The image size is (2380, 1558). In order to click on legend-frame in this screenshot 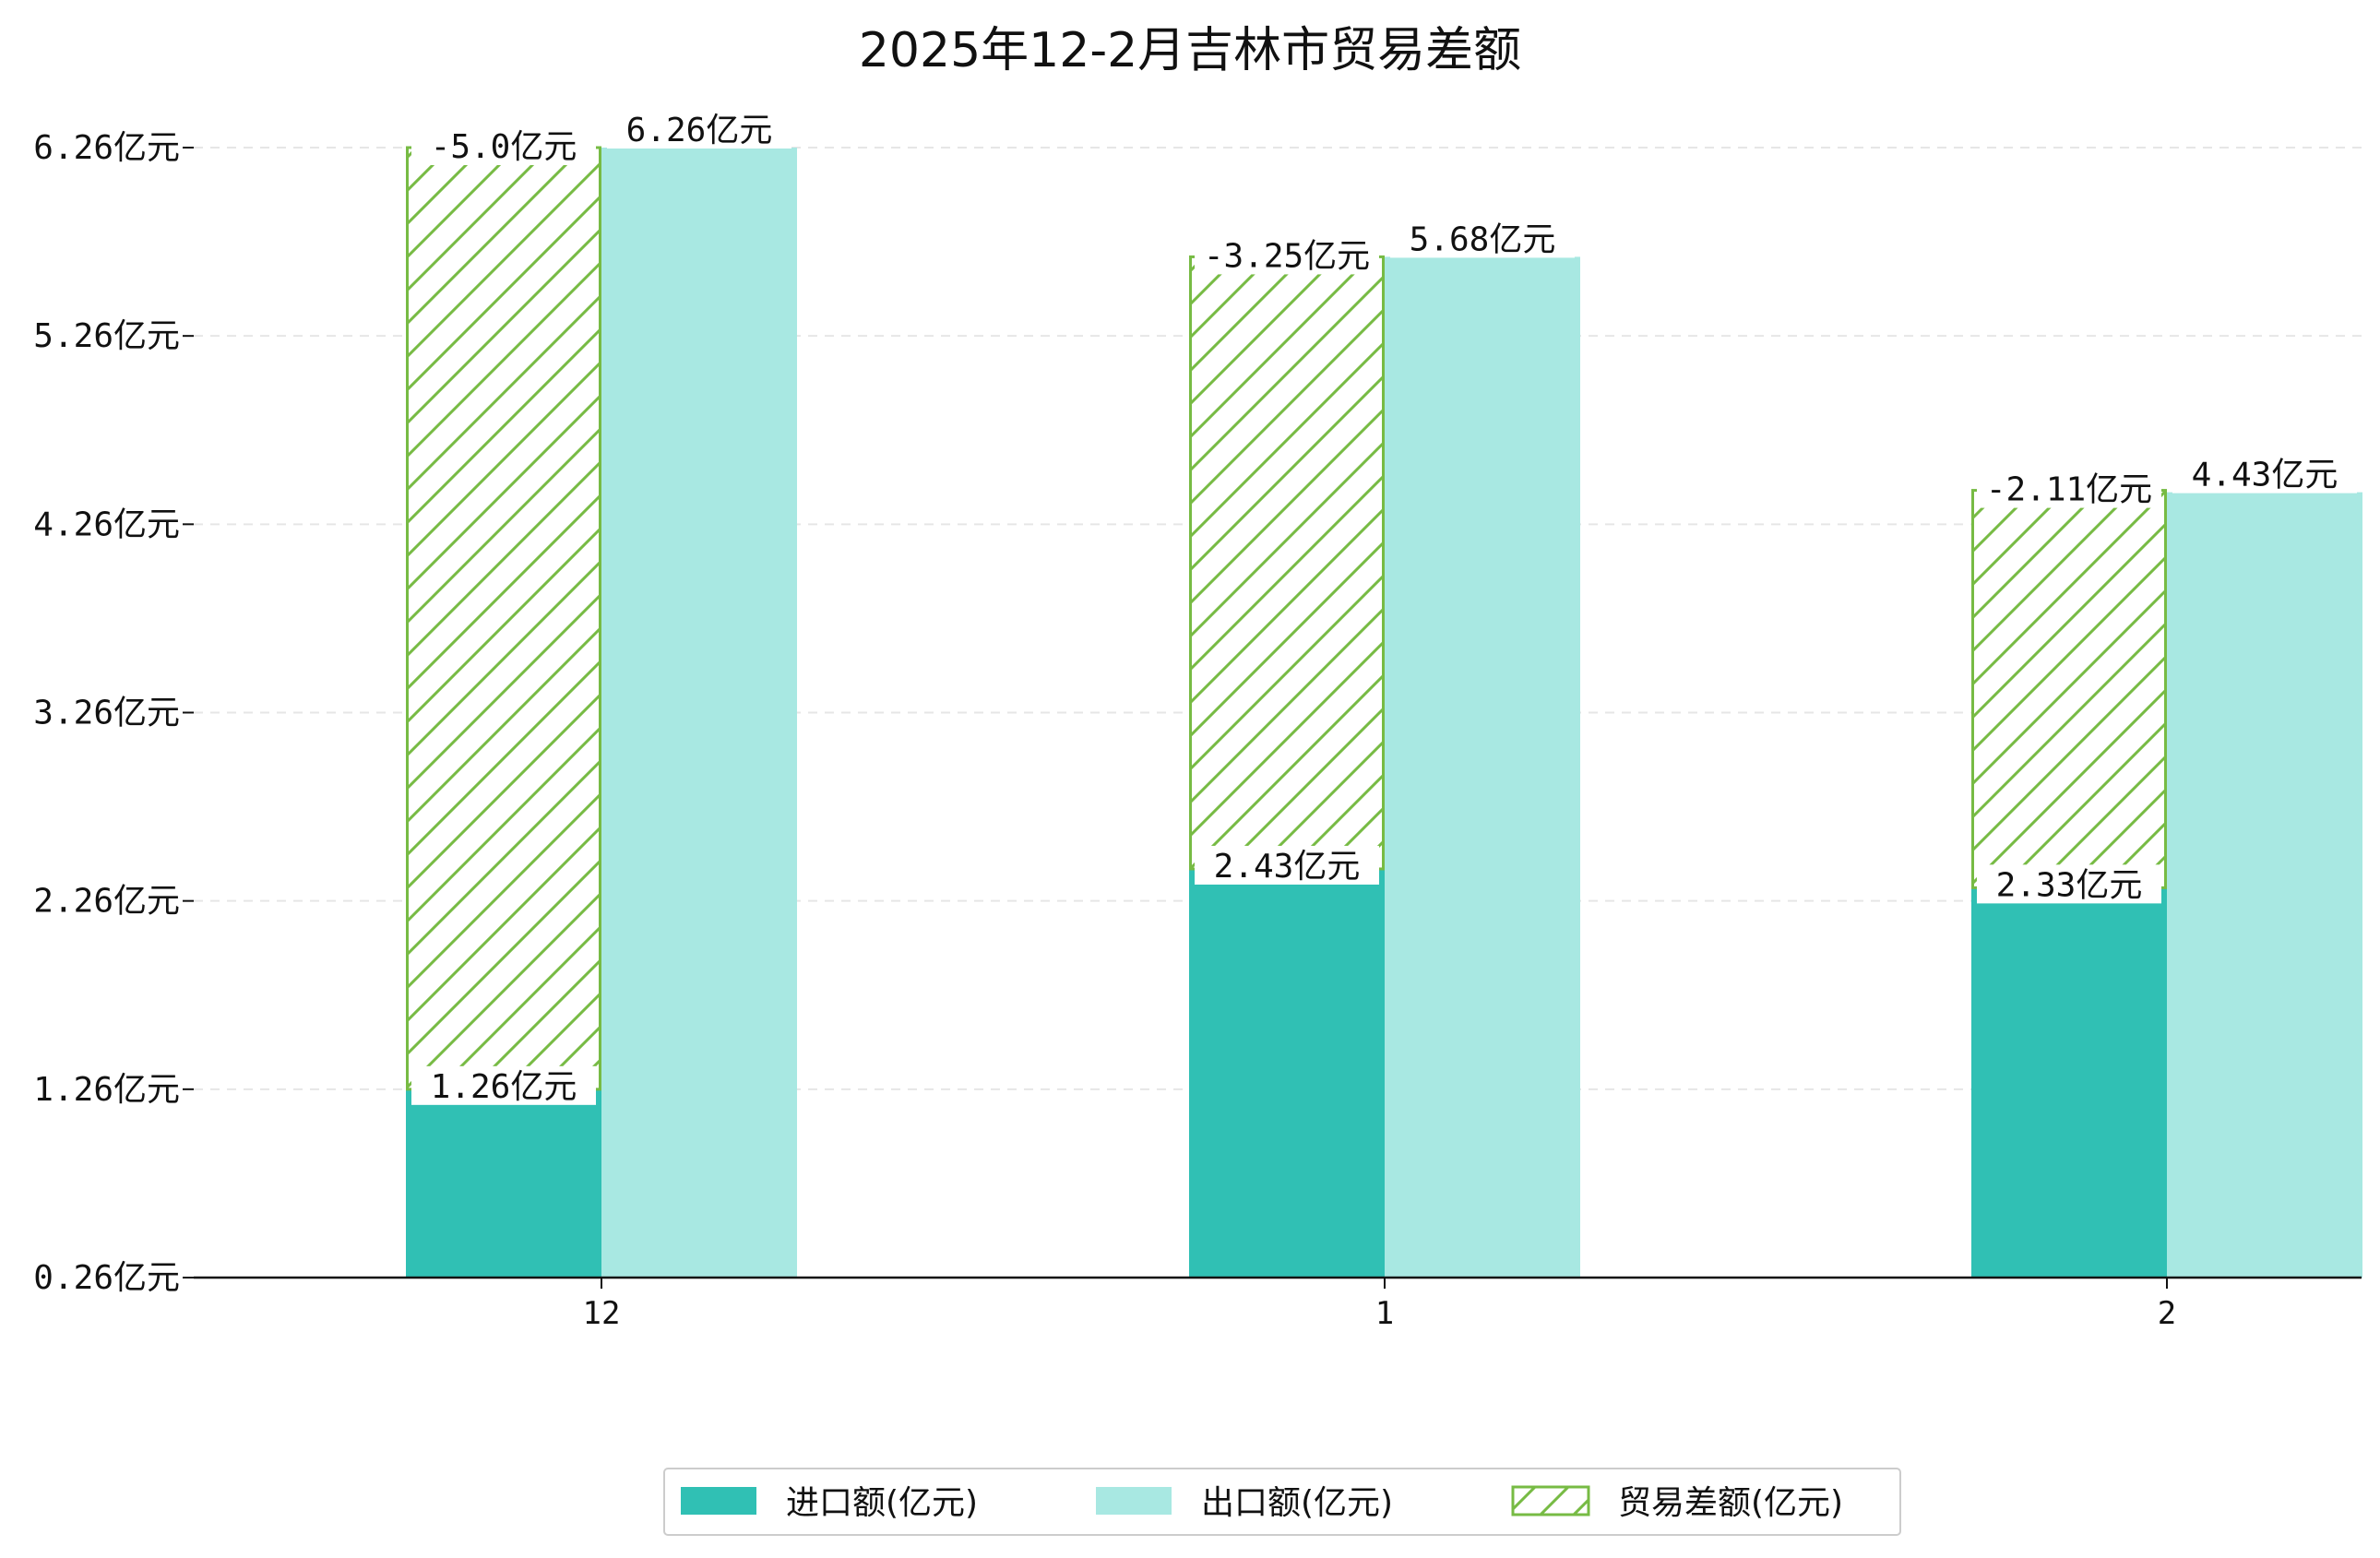, I will do `click(1282, 1502)`.